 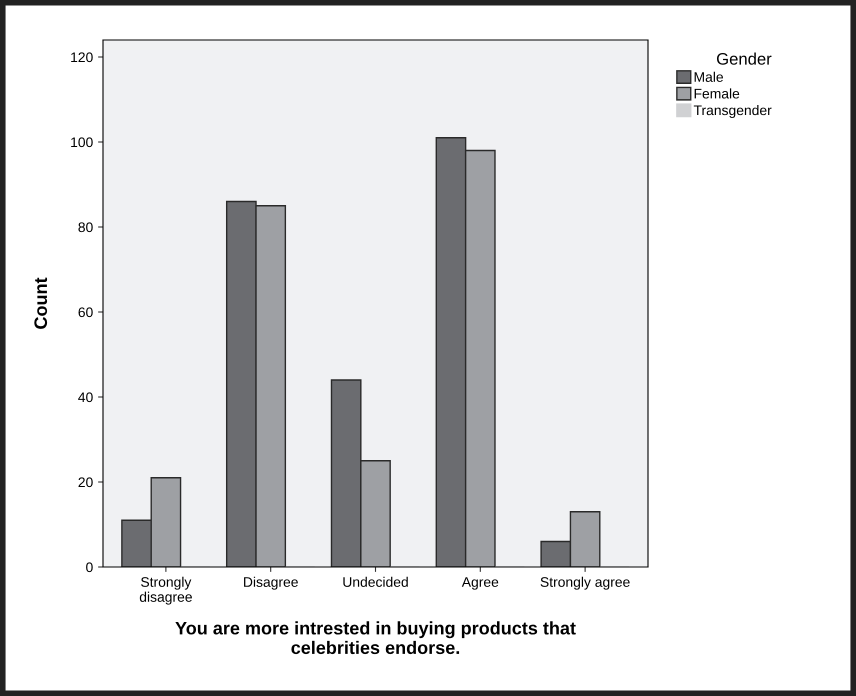 I want to click on y-tick-label: 80, so click(x=85, y=227).